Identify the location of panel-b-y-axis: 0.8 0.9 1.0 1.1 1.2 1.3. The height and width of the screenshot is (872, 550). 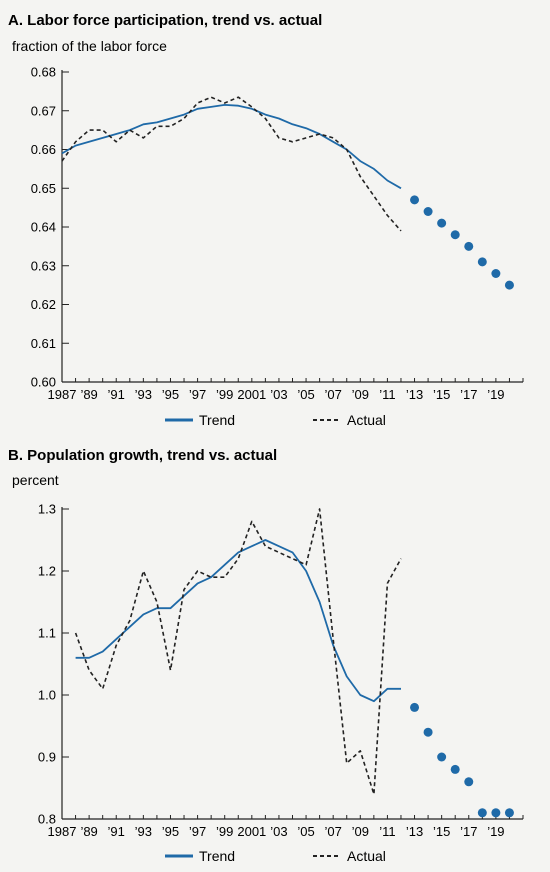
(53, 664).